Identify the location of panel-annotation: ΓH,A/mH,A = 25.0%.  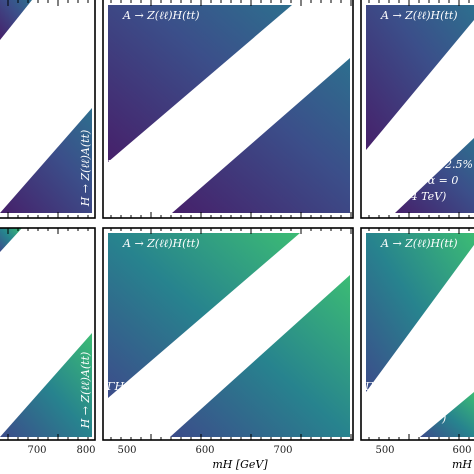
(419, 386).